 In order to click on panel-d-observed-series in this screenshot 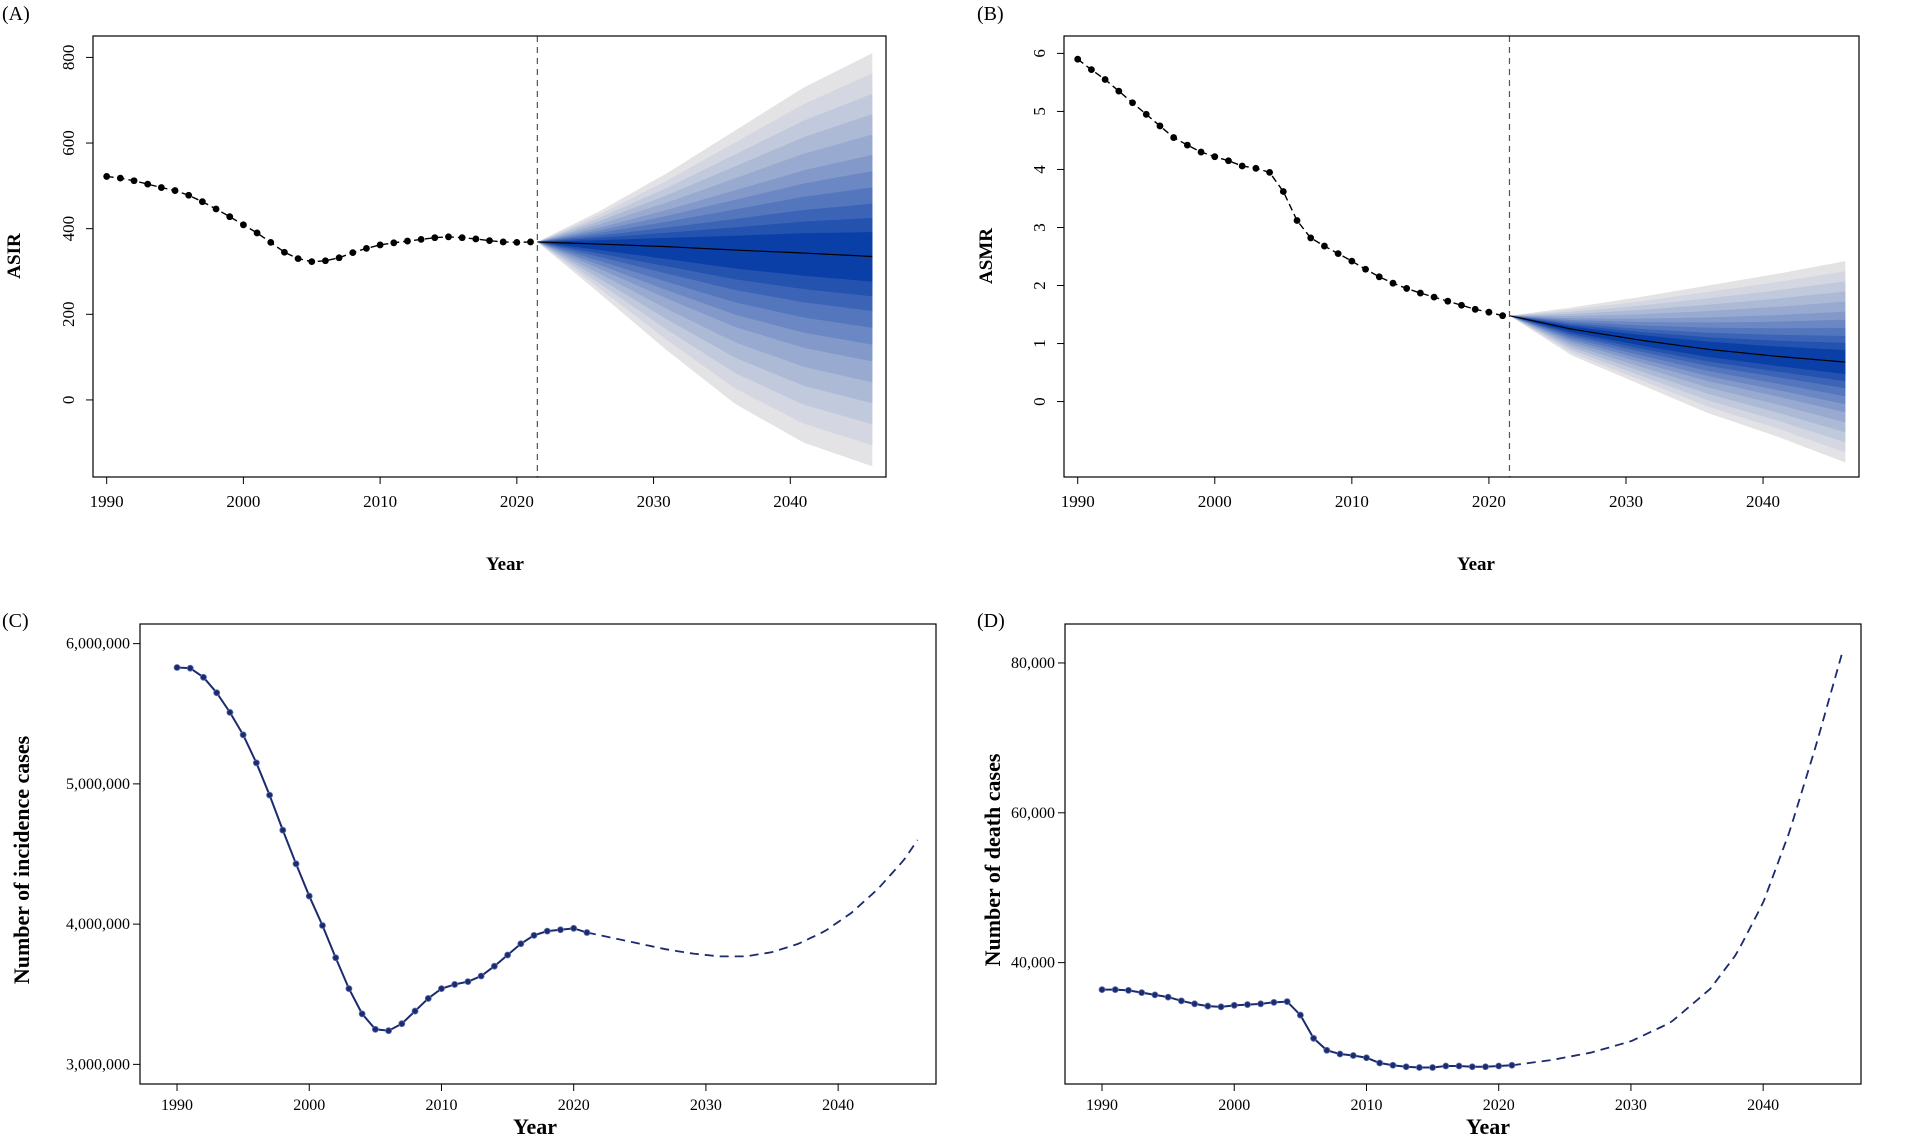, I will do `click(1307, 1028)`.